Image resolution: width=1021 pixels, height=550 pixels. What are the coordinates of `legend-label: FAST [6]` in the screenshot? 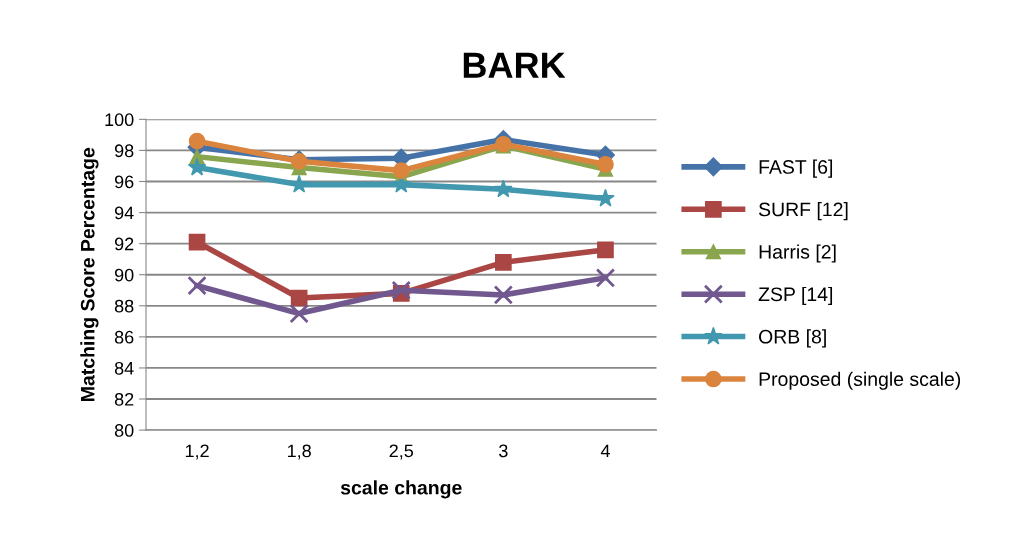 It's located at (796, 168).